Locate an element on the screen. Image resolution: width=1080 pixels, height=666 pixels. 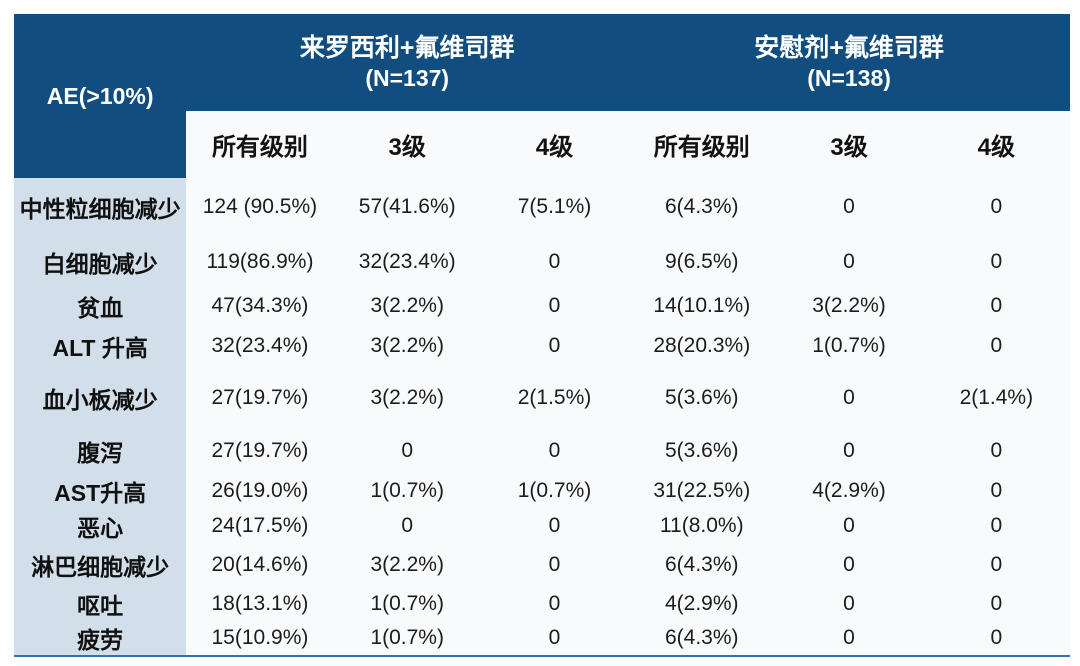
value-cell: 26(19.0%) is located at coordinates (260, 491).